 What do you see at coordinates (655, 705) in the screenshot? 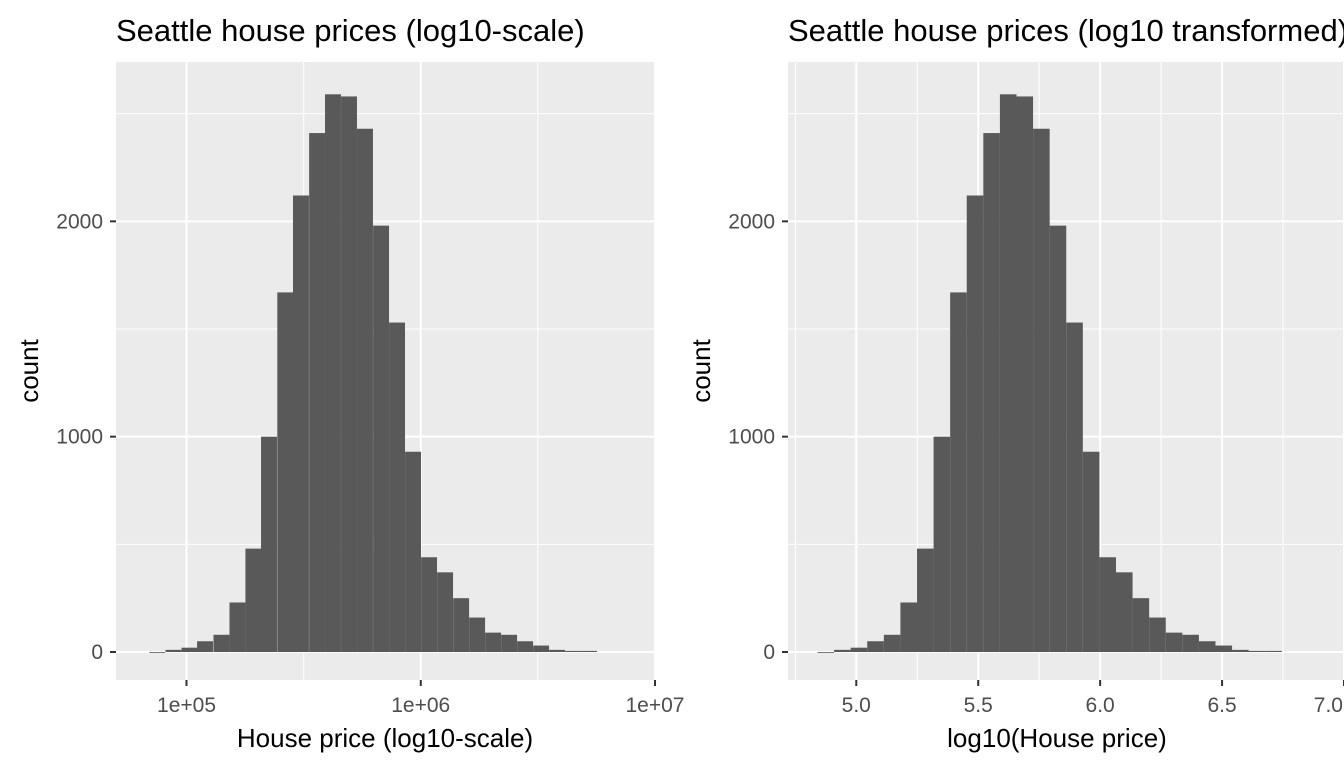
I see `x-tick-label: 1e+07` at bounding box center [655, 705].